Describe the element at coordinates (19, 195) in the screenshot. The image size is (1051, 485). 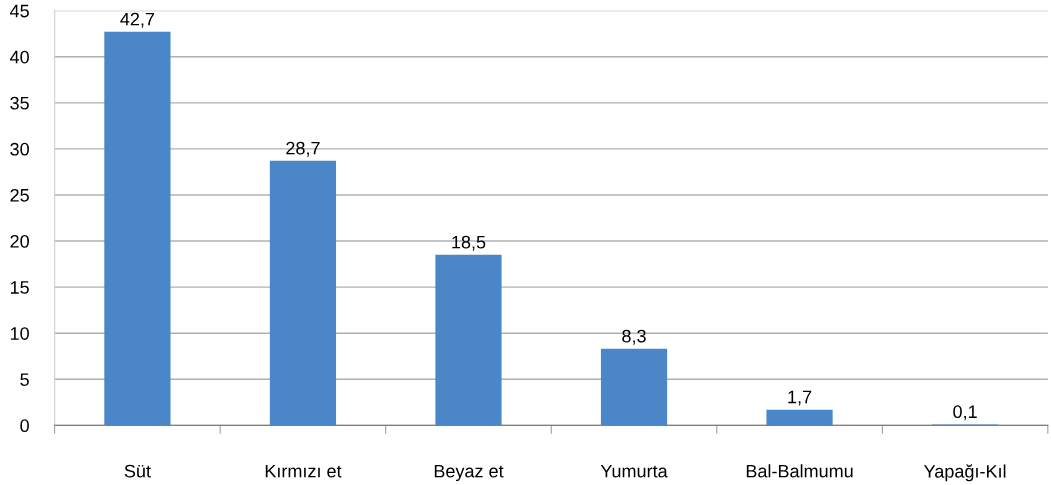
I see `y-tick-label: 25` at that location.